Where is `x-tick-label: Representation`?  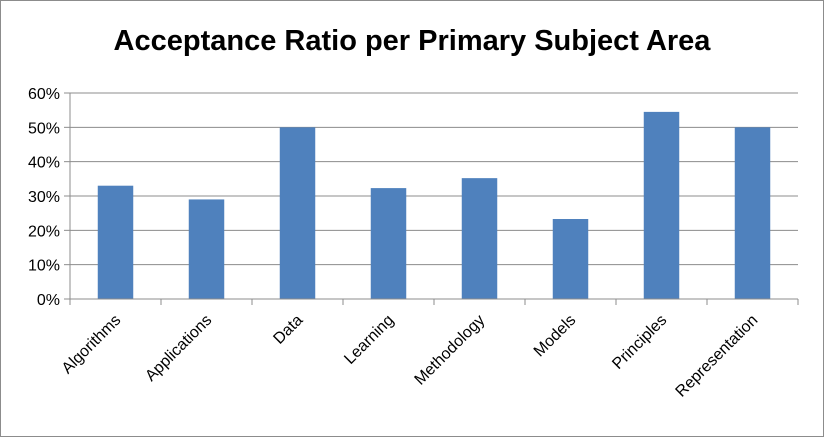
x-tick-label: Representation is located at coordinates (717, 356).